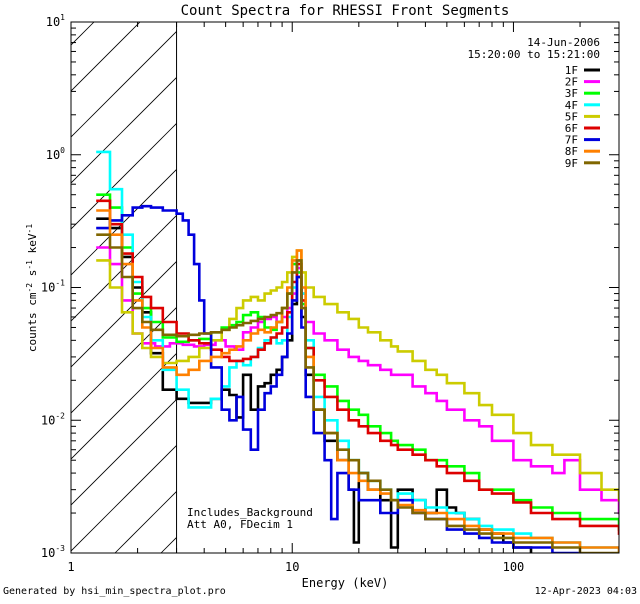 Image resolution: width=640 pixels, height=604 pixels. Describe the element at coordinates (571, 105) in the screenshot. I see `legend-label-4f: 4F` at that location.